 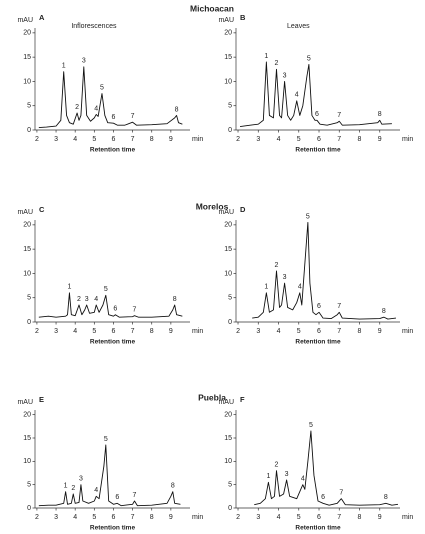 I want to click on panel-letter: D, so click(x=243, y=209).